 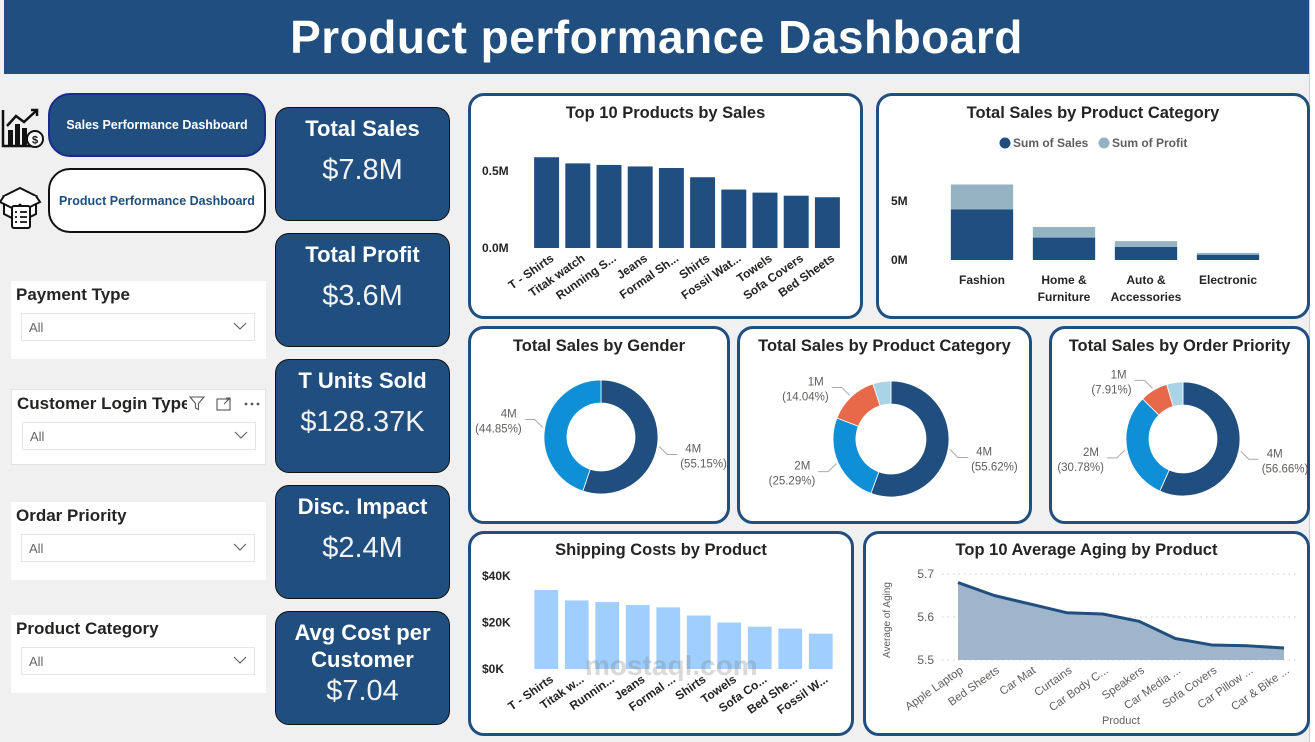 What do you see at coordinates (197, 403) in the screenshot?
I see `filter-icon` at bounding box center [197, 403].